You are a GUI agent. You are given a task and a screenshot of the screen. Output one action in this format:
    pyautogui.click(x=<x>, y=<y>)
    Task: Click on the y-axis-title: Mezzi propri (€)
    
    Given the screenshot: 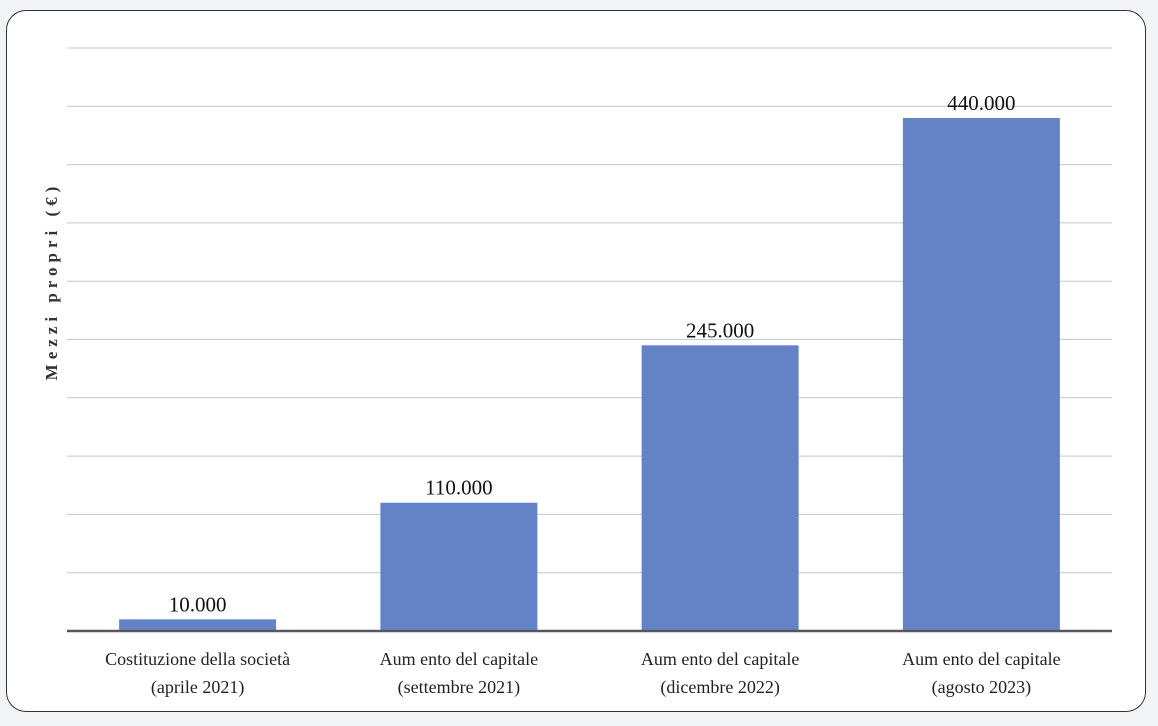 What is the action you would take?
    pyautogui.click(x=51, y=281)
    